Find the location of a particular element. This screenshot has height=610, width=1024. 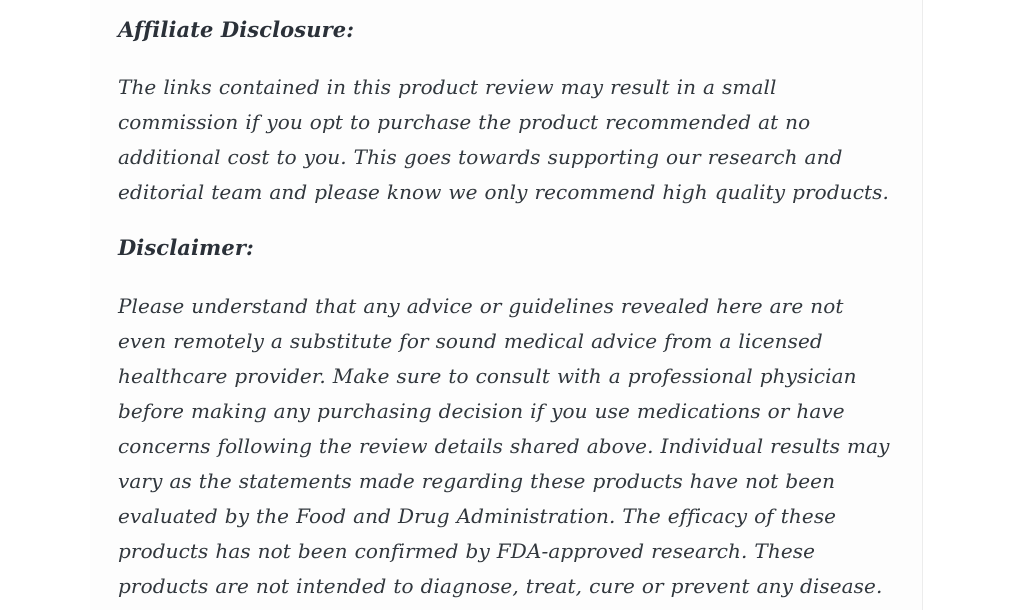

disclaimer-heading: Disclaimer: is located at coordinates (186, 248).